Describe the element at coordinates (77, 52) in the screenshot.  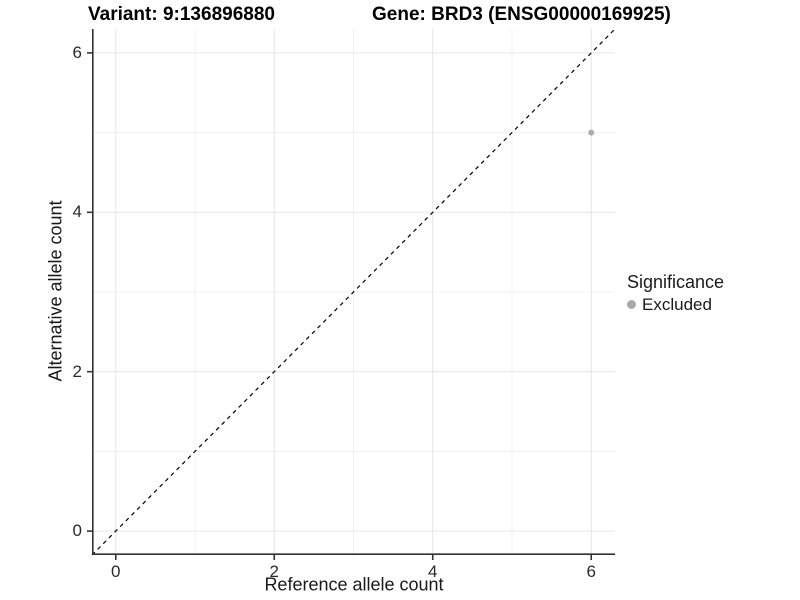
I see `y-tick-label: 6` at that location.